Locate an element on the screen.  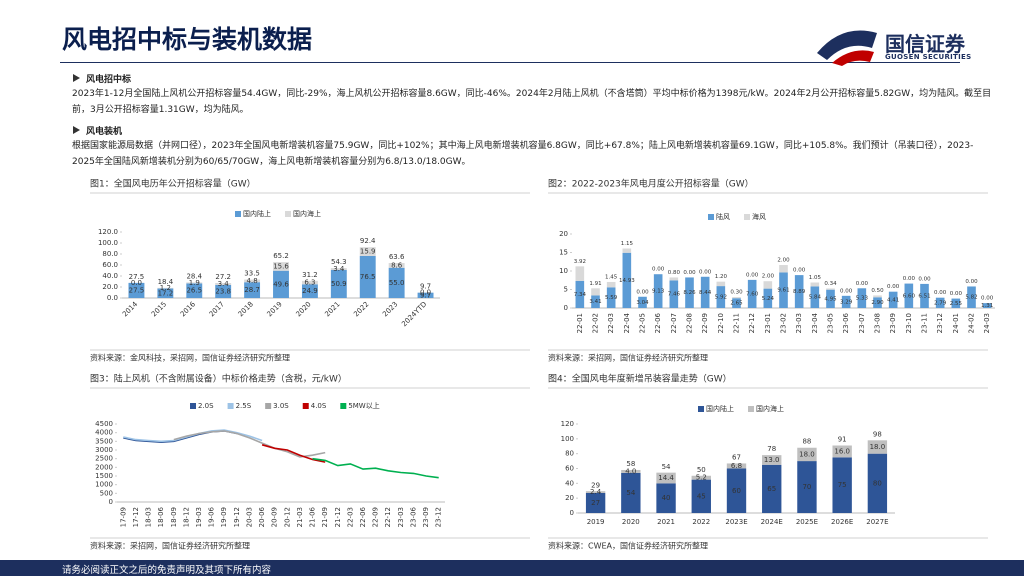
x-tick-label: 21-06 is located at coordinates (313, 516).